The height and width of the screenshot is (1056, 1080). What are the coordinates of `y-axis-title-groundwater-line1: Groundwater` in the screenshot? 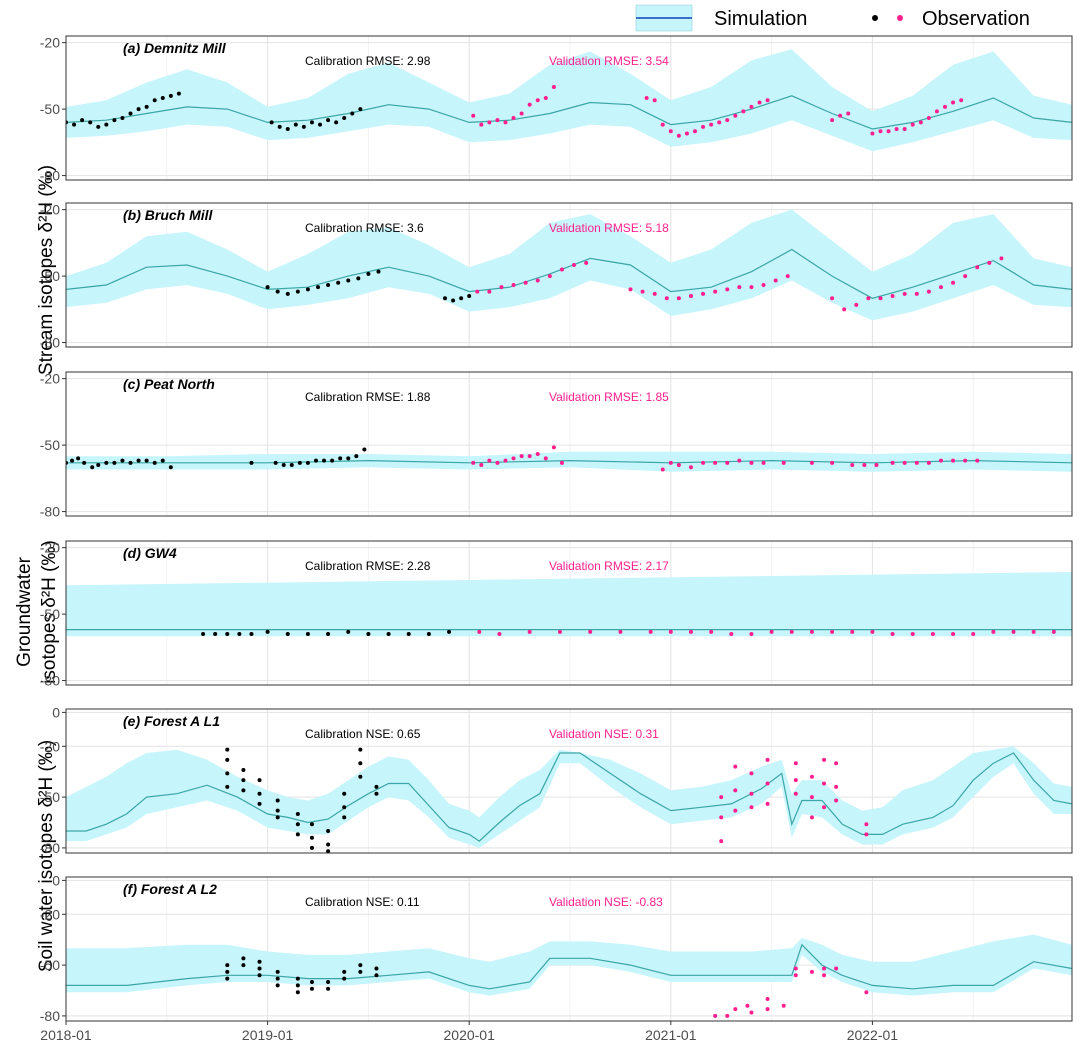 It's located at (24, 611).